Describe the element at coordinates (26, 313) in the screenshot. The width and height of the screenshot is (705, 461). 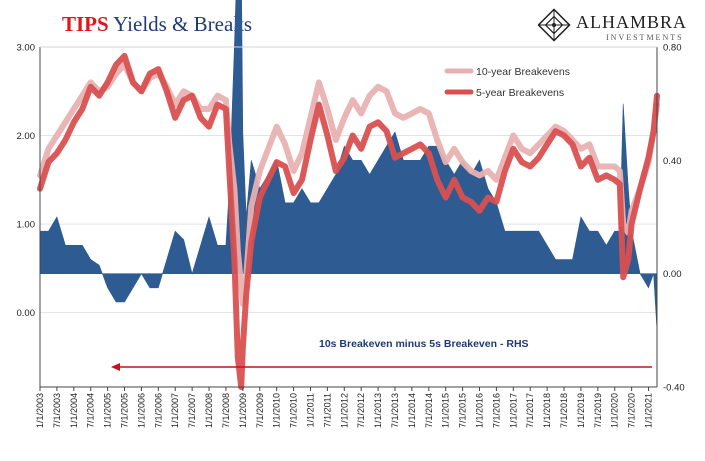
I see `left-tick-label-3: 0.00` at that location.